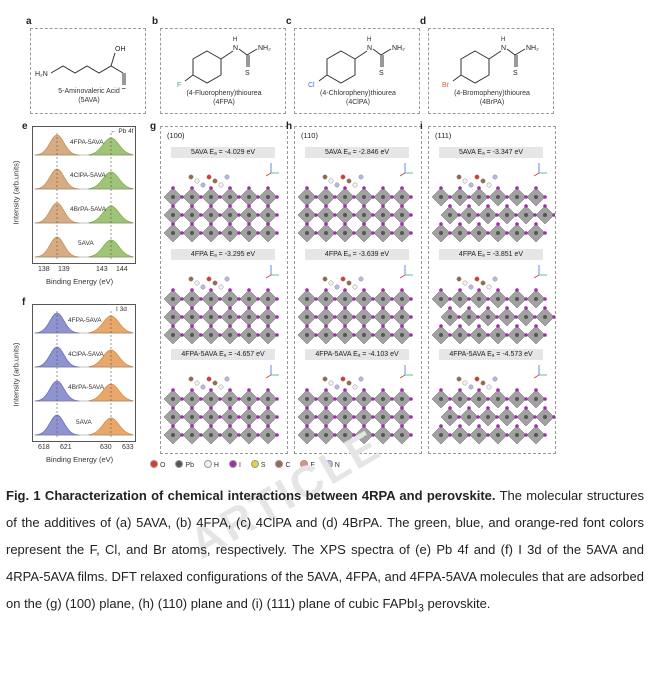 The width and height of the screenshot is (648, 680). What do you see at coordinates (332, 464) in the screenshot?
I see `legend-item: N` at bounding box center [332, 464].